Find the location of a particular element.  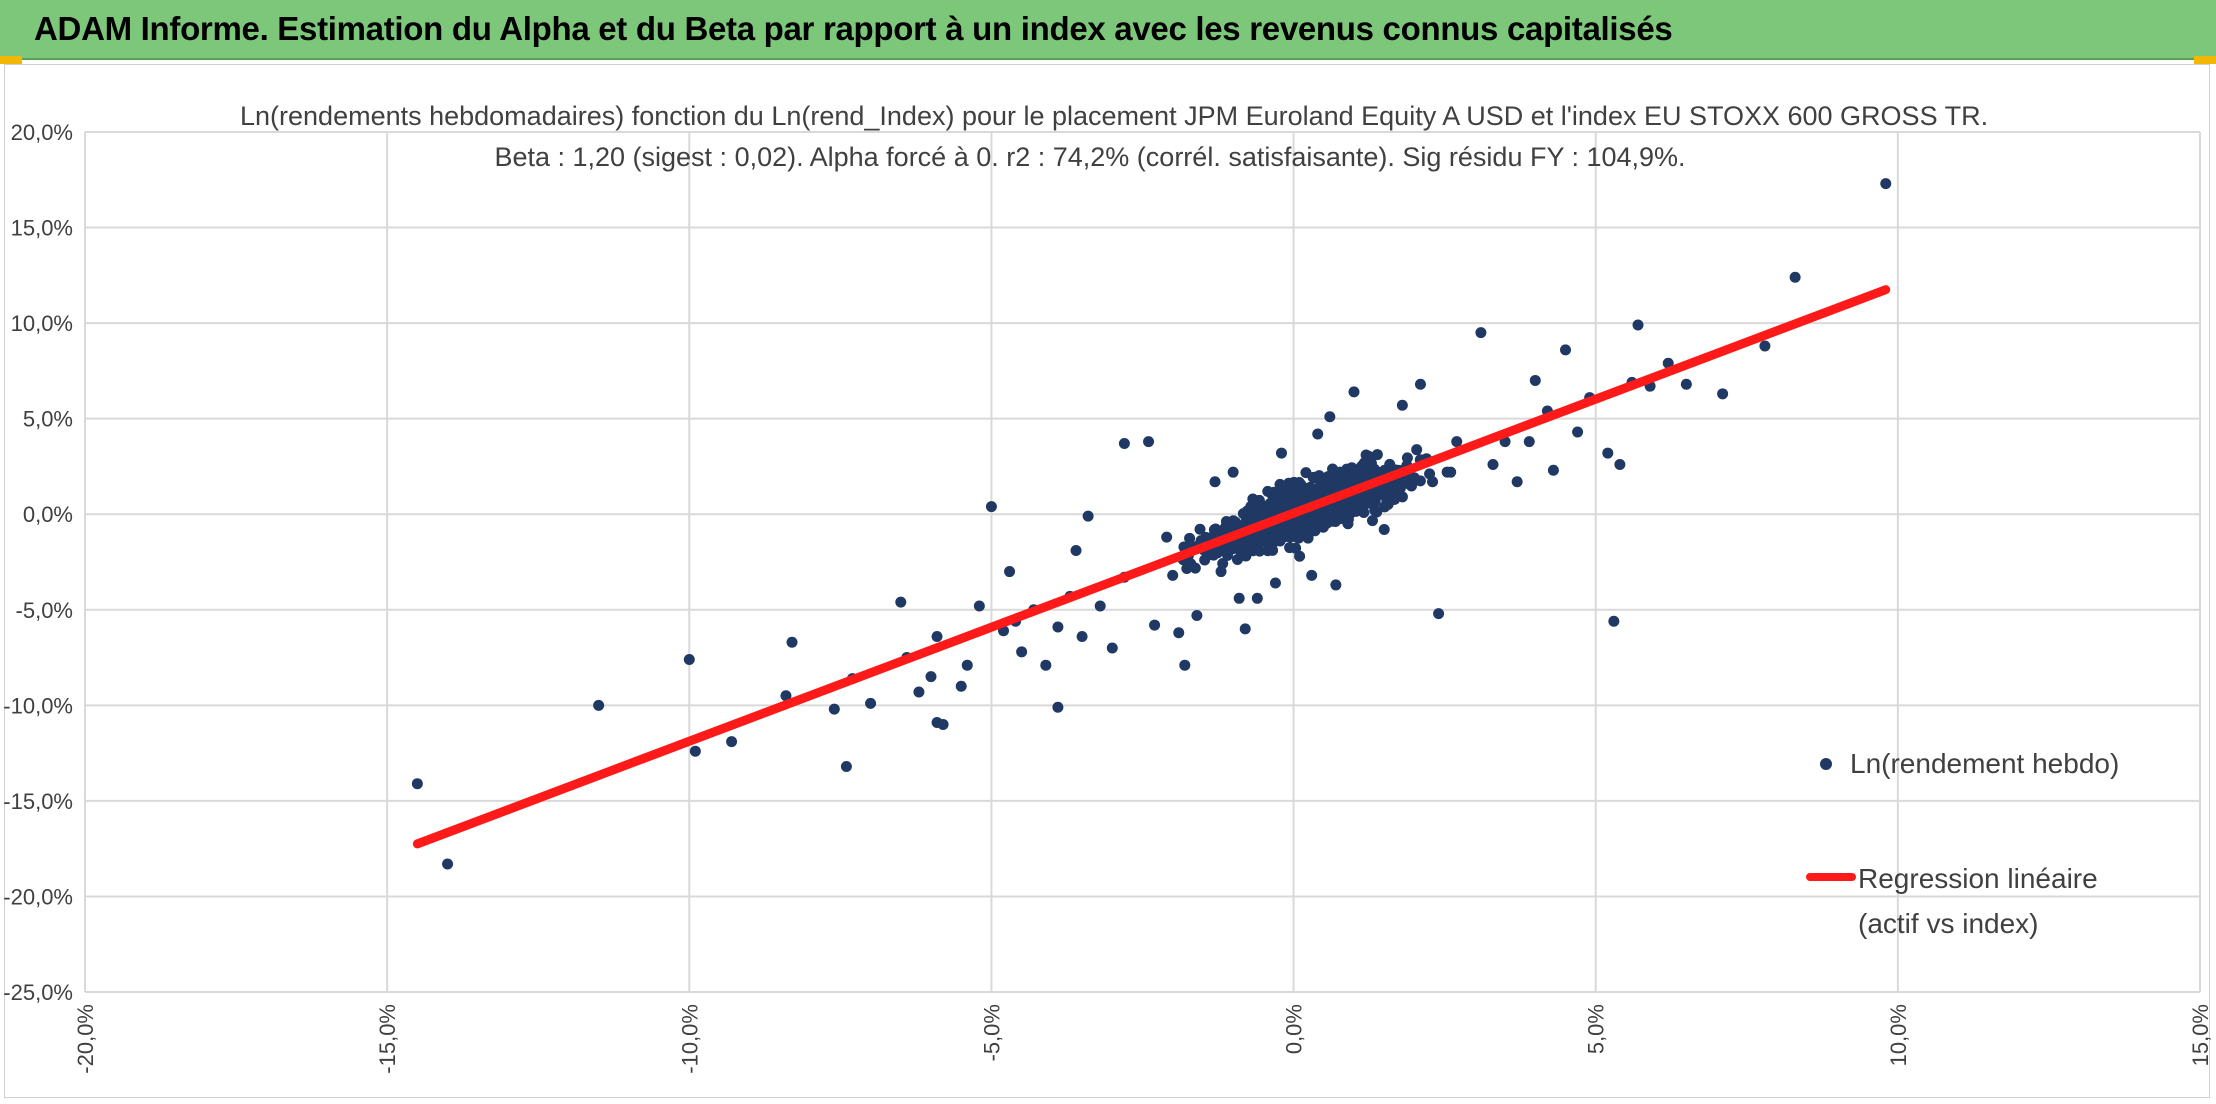

legend-line-label-1: Regression linéaire is located at coordinates (1978, 878).